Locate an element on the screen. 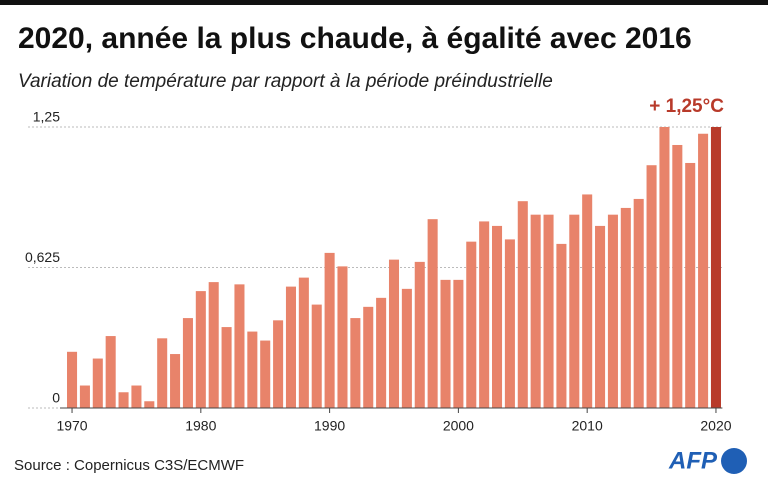 The height and width of the screenshot is (490, 768). logo-dot is located at coordinates (734, 461).